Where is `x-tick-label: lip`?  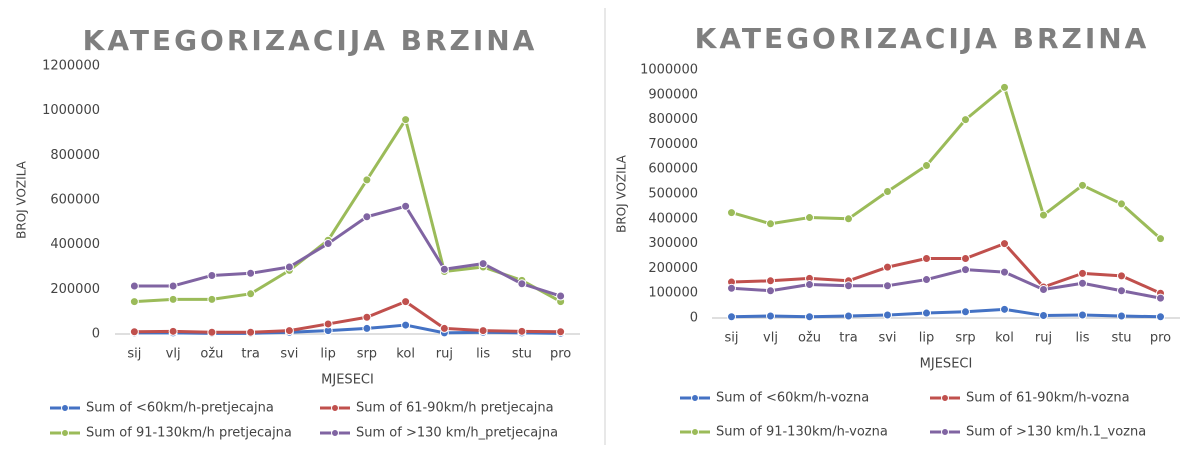
x-tick-label: lip is located at coordinates (926, 338).